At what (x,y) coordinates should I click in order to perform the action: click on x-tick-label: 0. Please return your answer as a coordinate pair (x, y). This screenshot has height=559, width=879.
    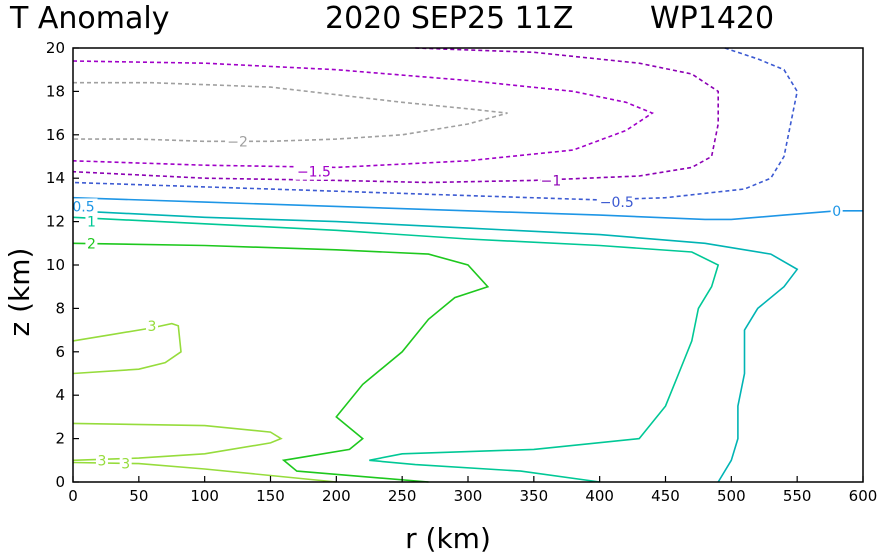
    Looking at the image, I should click on (73, 496).